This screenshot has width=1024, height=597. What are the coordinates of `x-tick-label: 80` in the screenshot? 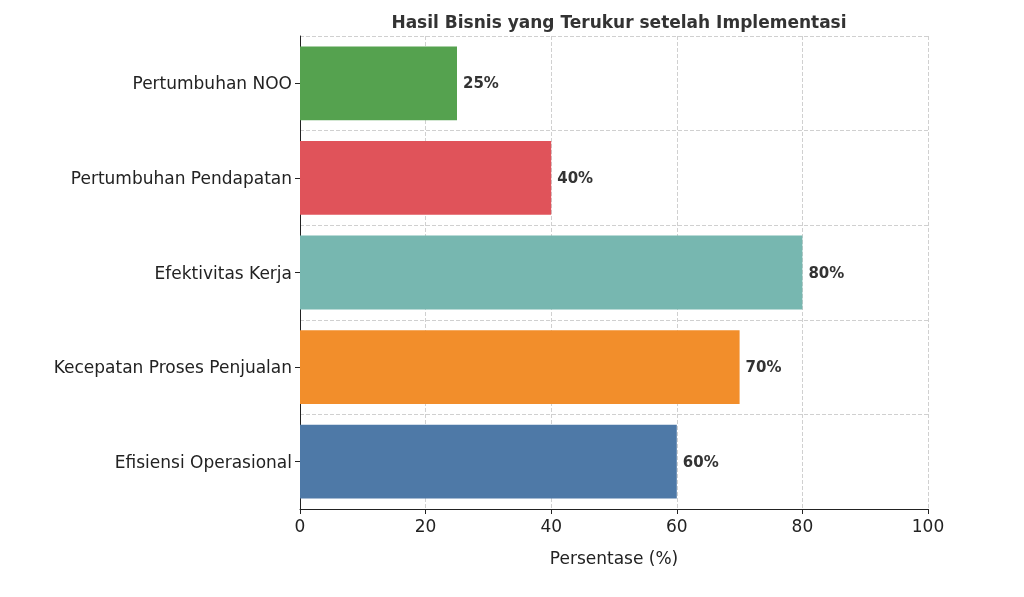 It's located at (802, 525).